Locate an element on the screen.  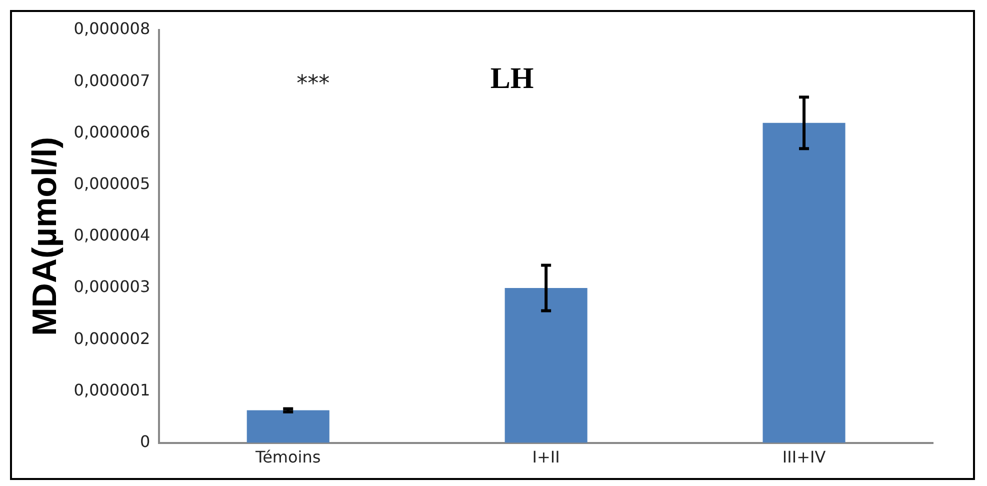
y-tick-label: 0,000005 is located at coordinates (112, 183).